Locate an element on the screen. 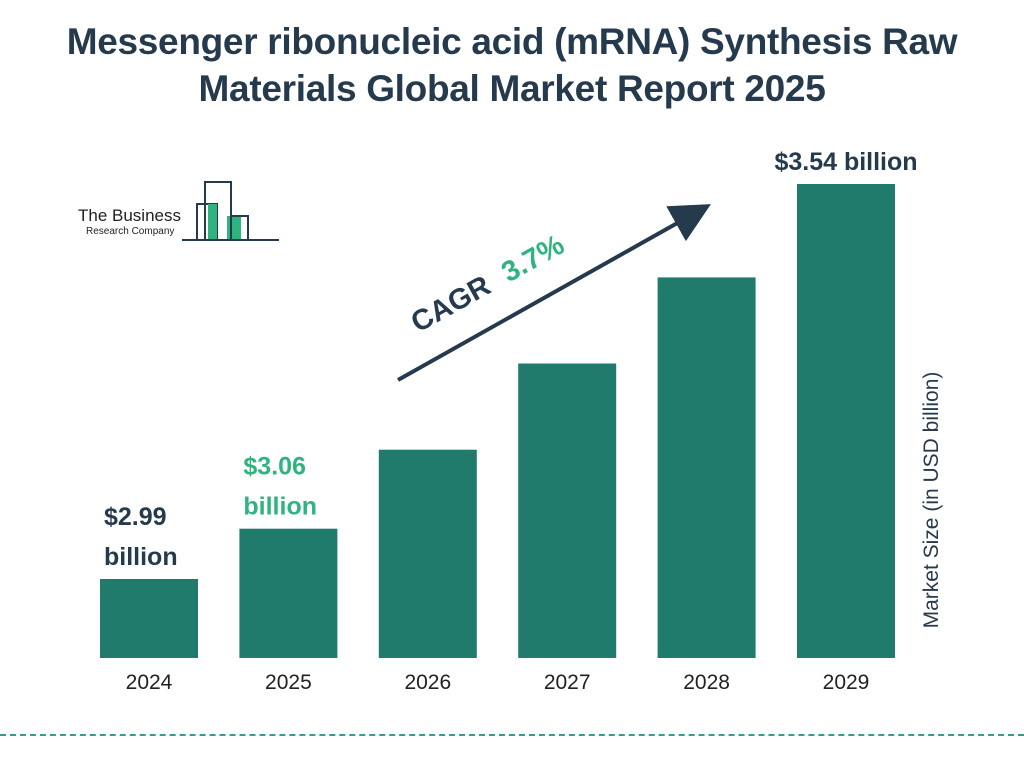  data-label-2029-line-1: $3.54 billion is located at coordinates (845, 162).